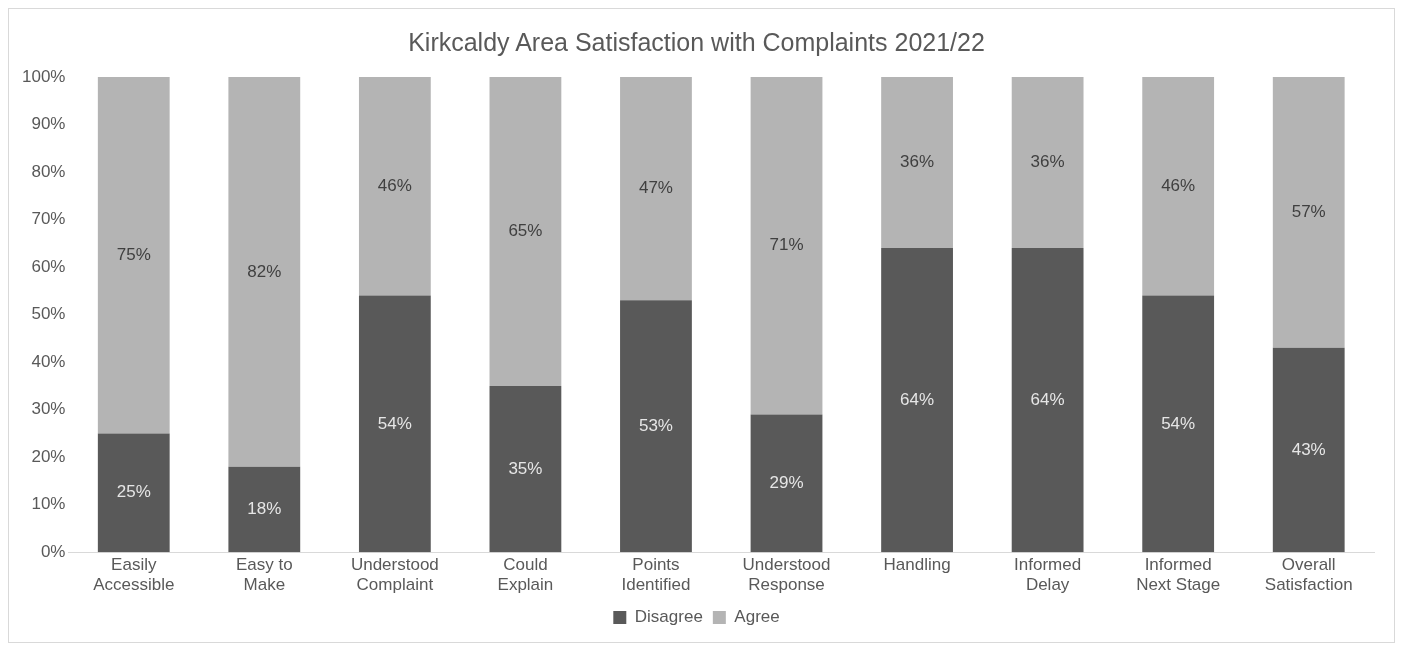 The image size is (1405, 653). Describe the element at coordinates (786, 575) in the screenshot. I see `x-tick-label: Understood Response` at that location.